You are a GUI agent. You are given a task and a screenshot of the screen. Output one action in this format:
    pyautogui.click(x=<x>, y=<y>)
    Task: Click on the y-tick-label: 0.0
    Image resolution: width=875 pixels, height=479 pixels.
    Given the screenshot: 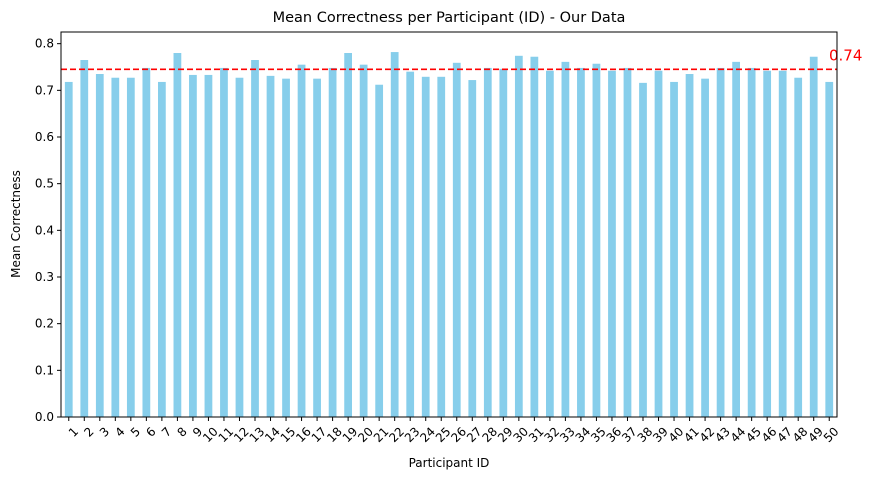 What is the action you would take?
    pyautogui.click(x=44, y=417)
    